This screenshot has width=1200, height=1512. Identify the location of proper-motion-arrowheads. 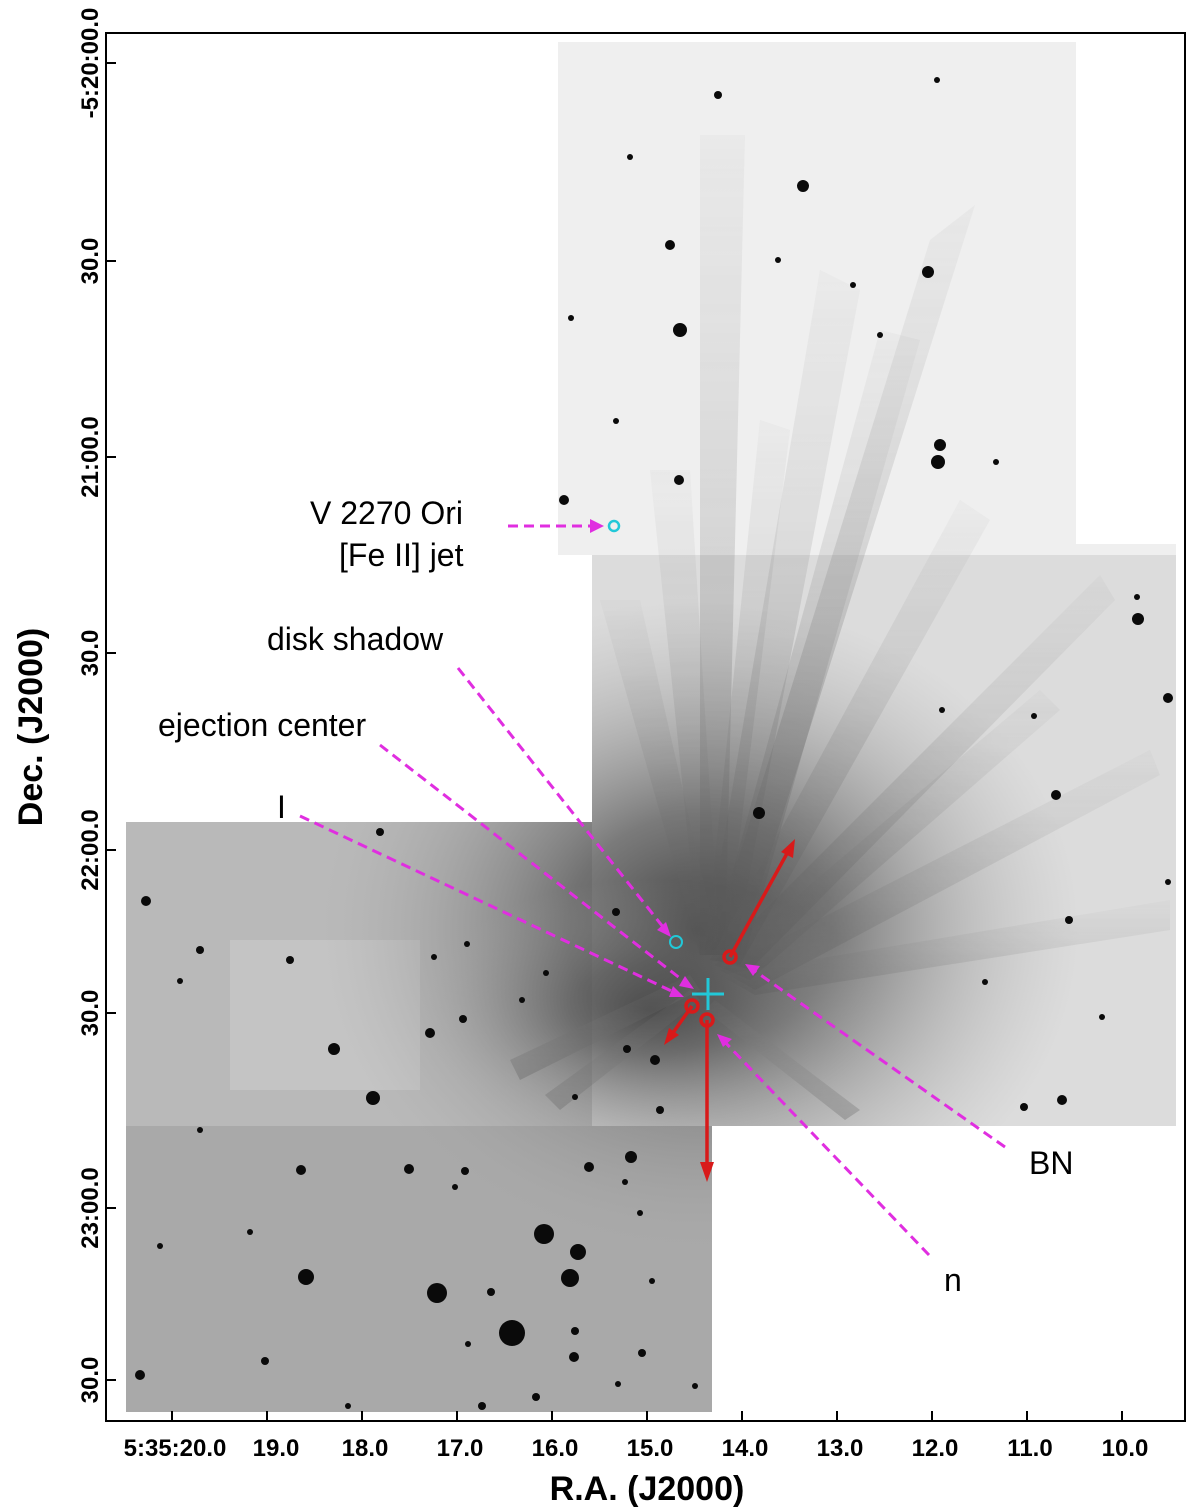
(729, 1010).